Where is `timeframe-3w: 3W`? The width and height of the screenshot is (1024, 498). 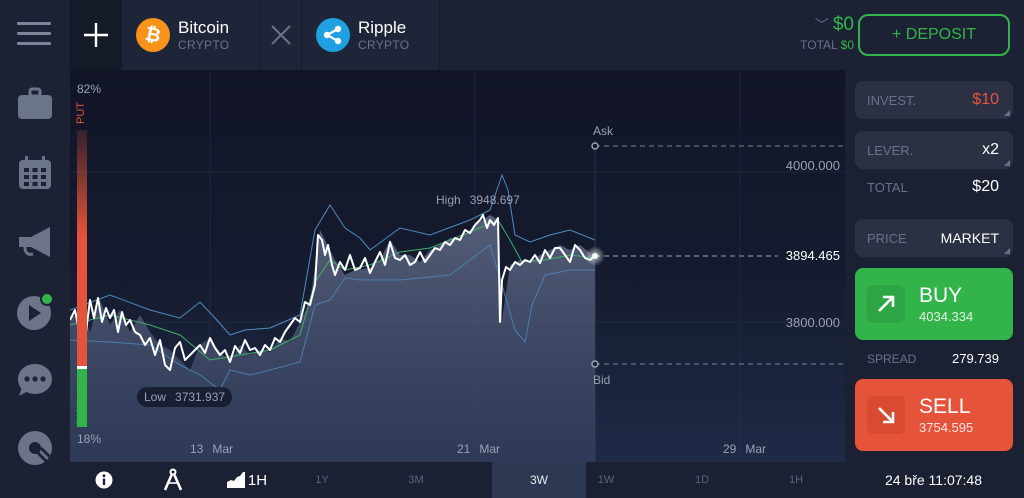 timeframe-3w: 3W is located at coordinates (539, 480).